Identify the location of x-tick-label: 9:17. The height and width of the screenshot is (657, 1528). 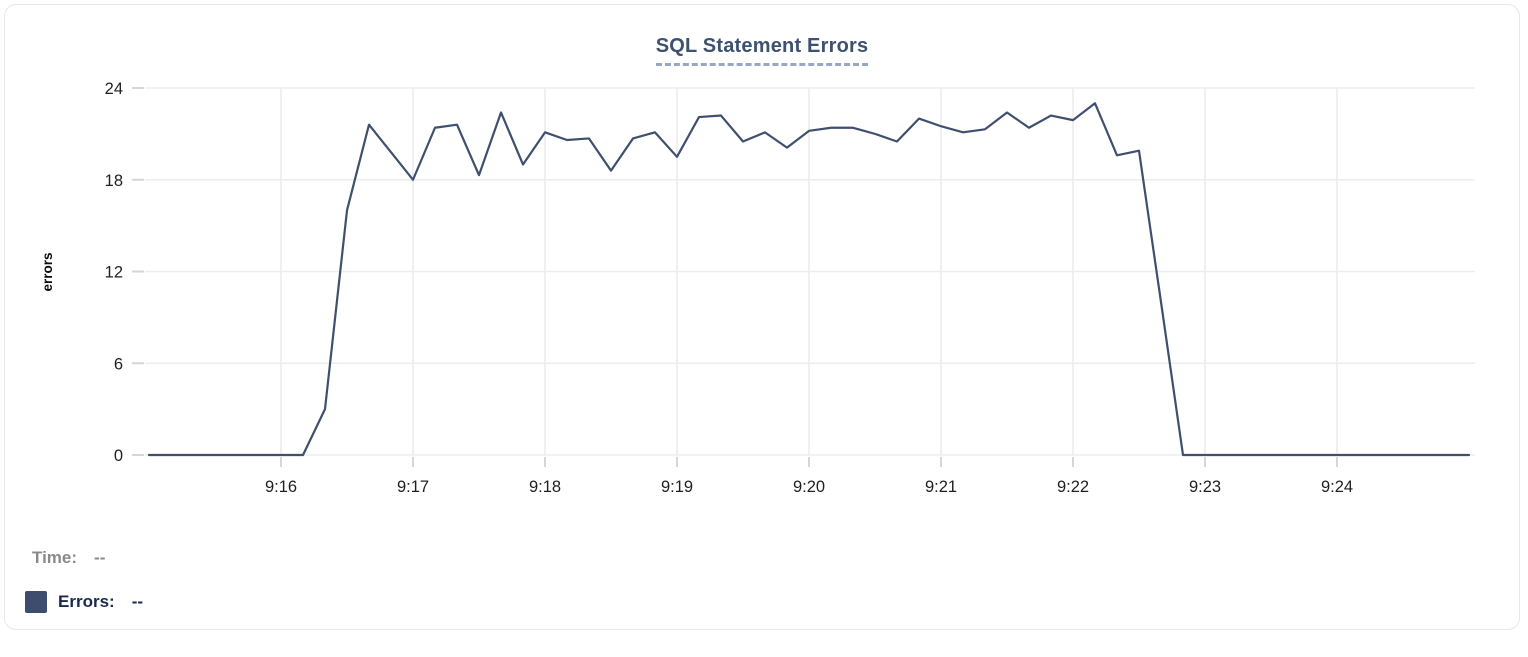
(413, 487).